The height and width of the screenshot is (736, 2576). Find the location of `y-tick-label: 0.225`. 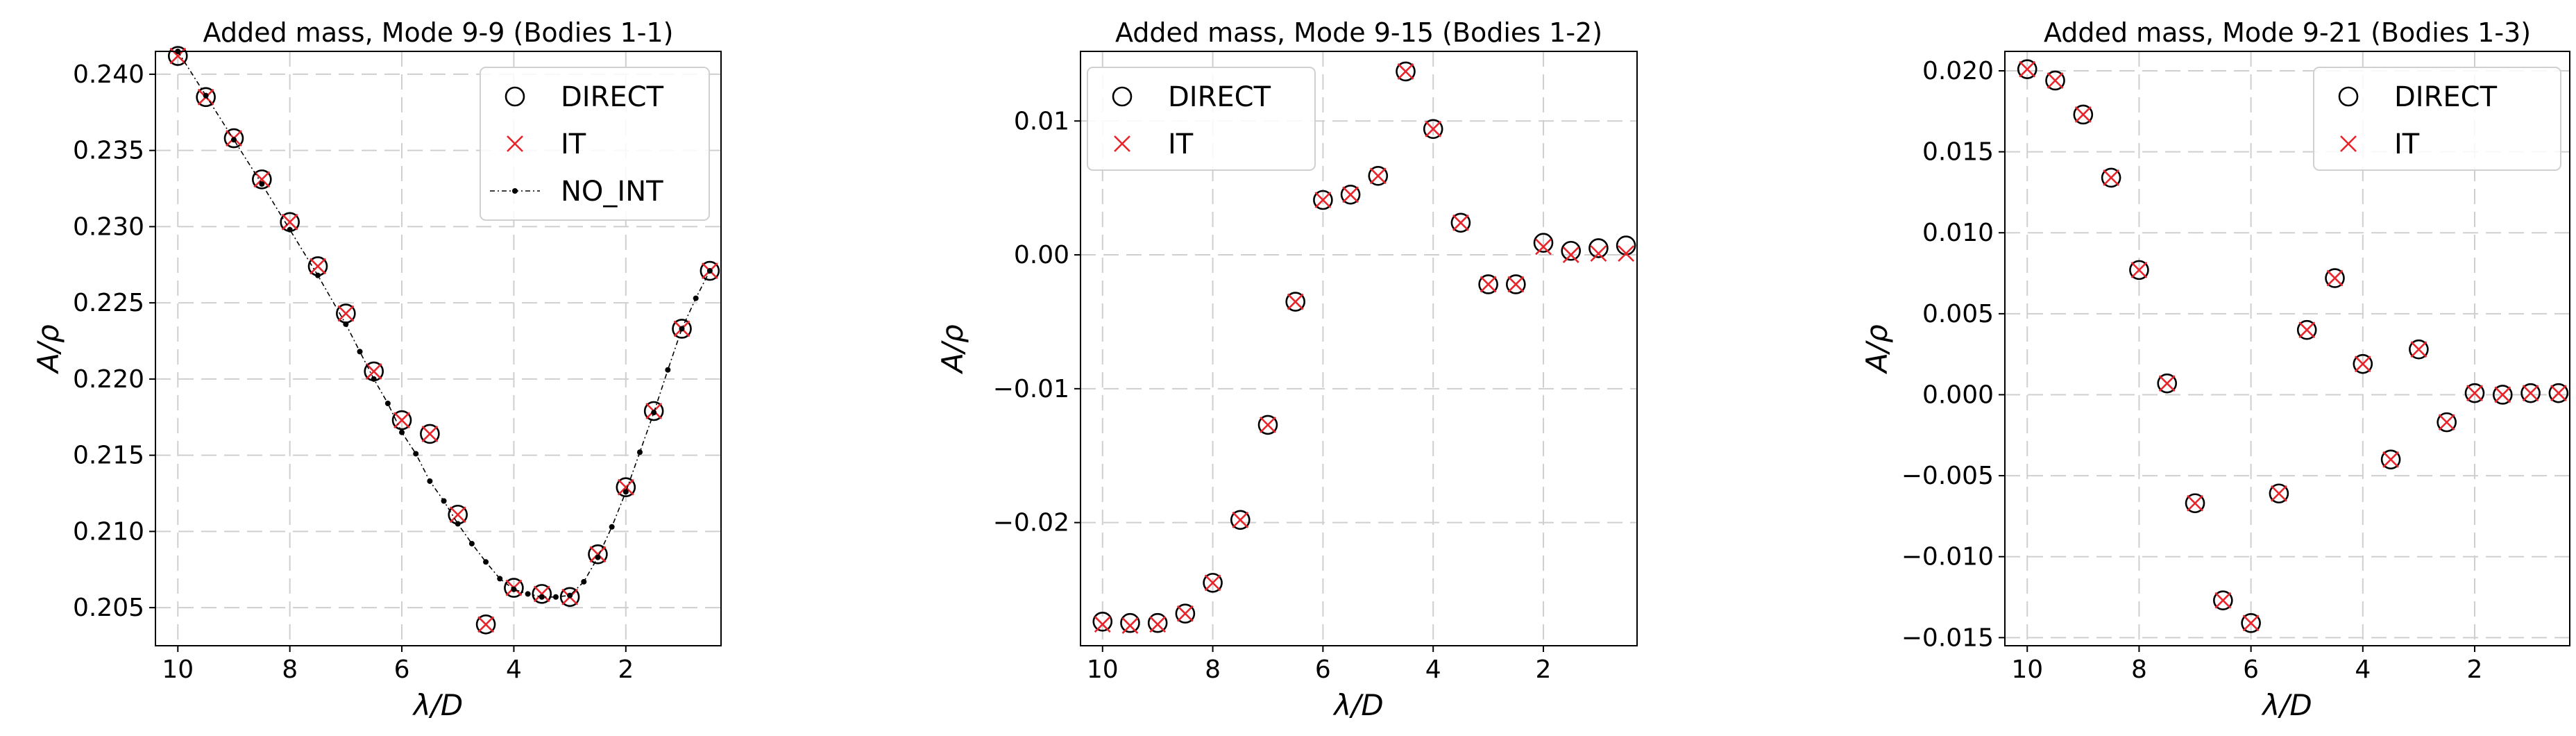

y-tick-label: 0.225 is located at coordinates (109, 303).